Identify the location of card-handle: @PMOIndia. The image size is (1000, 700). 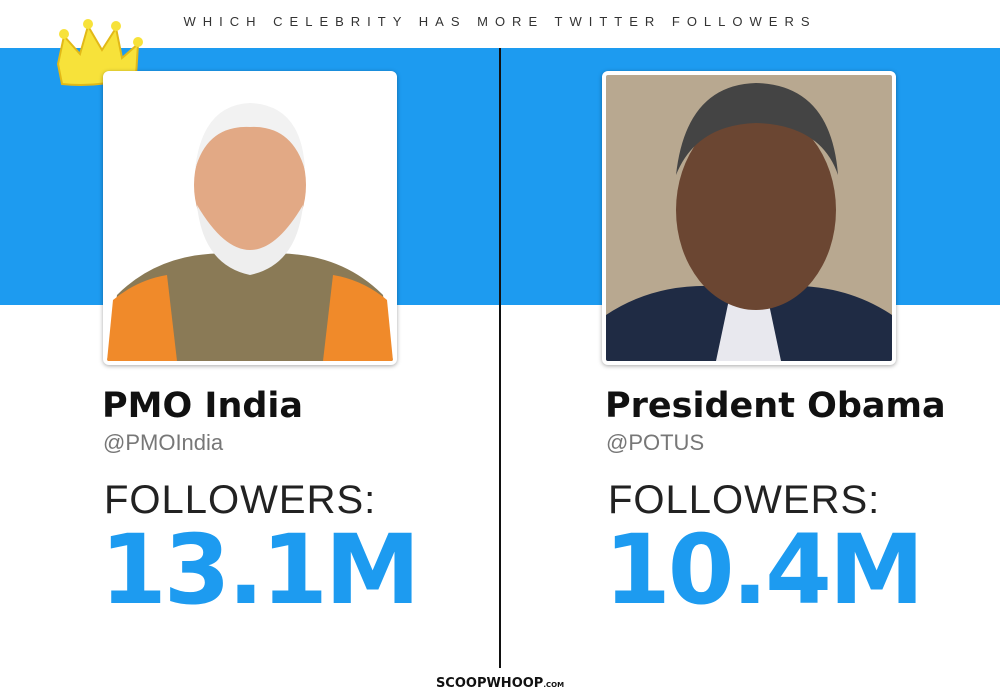
(163, 442).